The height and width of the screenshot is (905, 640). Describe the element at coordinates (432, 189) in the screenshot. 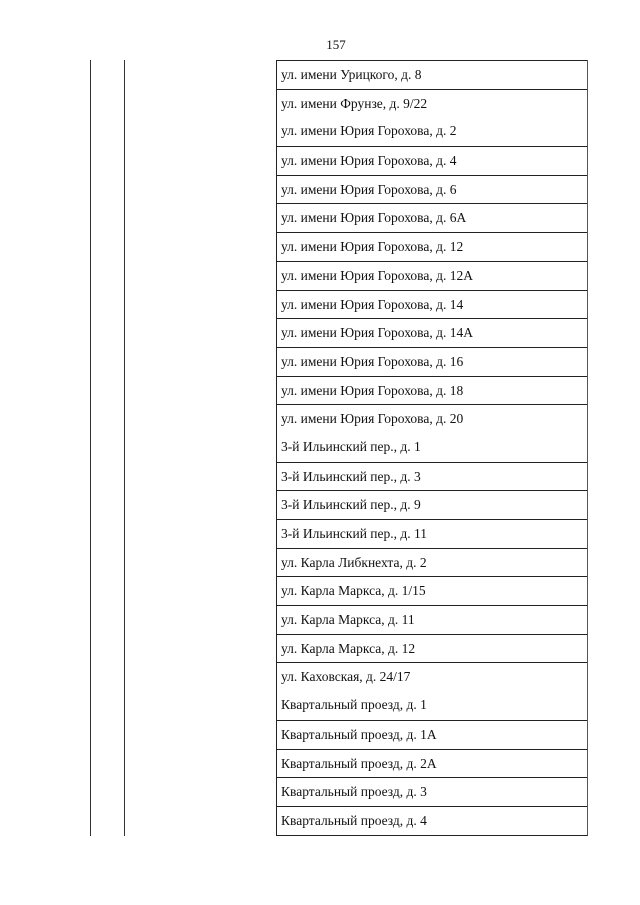

I see `table-row: ул. имени Юрия Горохова, д. 6` at that location.